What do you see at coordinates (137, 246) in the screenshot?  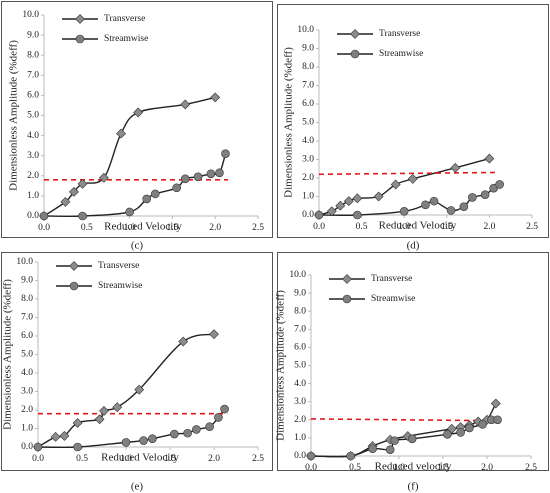 I see `panel-label: (c)` at bounding box center [137, 246].